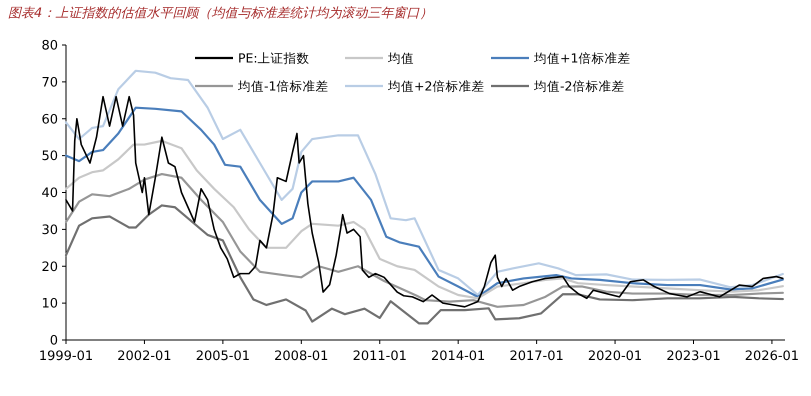  I want to click on ytick: 30, so click(49, 230).